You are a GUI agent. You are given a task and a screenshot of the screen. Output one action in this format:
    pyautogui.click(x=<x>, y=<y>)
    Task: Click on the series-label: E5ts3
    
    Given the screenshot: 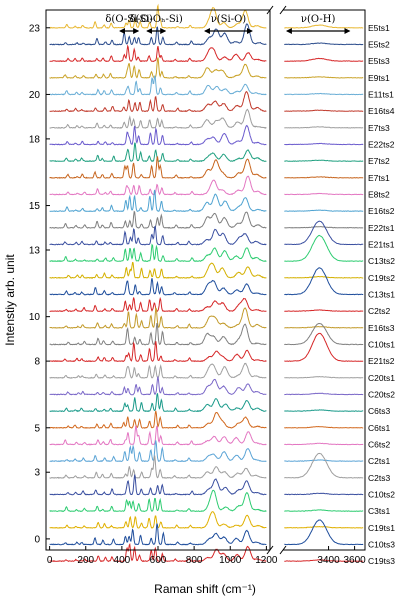 What is the action you would take?
    pyautogui.click(x=379, y=61)
    